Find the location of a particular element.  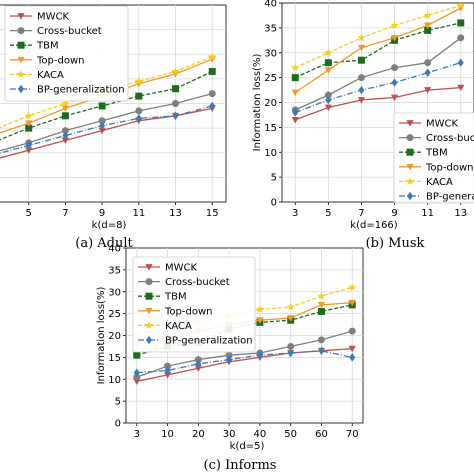

series-tbm is located at coordinates (108, 104).